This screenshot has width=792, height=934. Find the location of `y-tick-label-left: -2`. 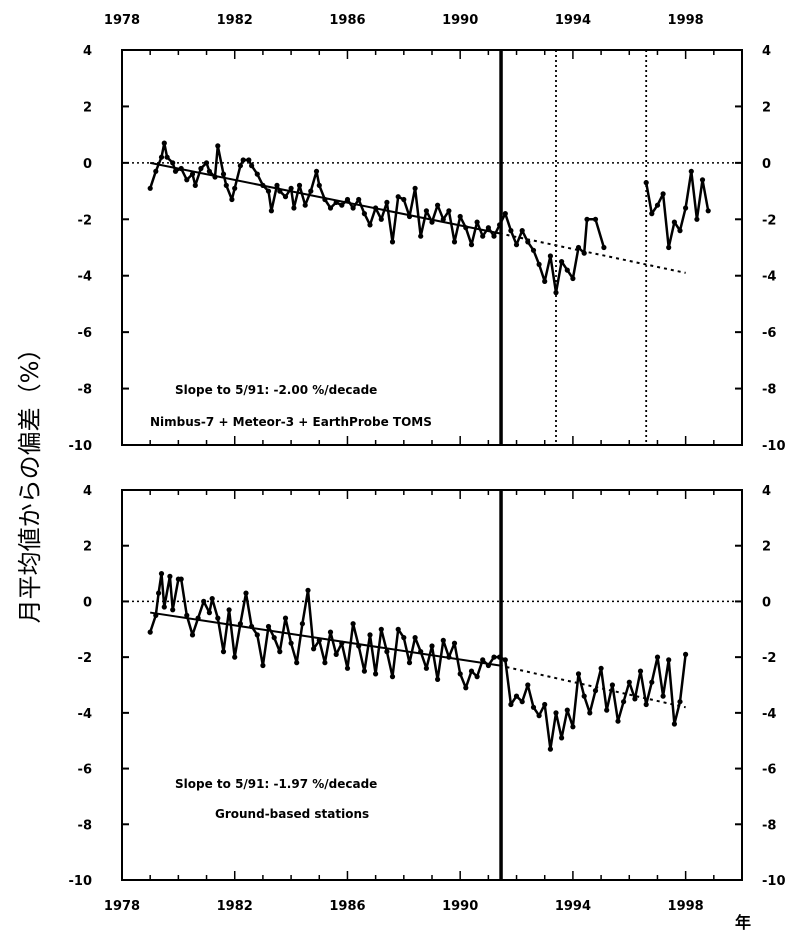

y-tick-label-left: -2 is located at coordinates (85, 658).